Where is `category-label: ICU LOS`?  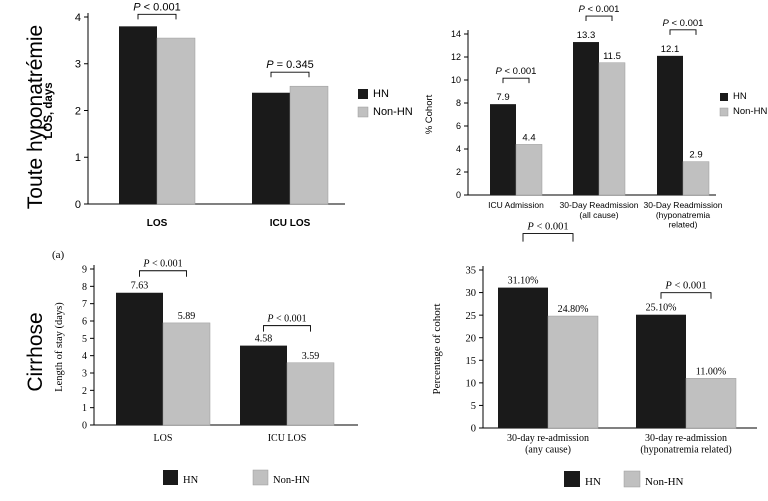 category-label: ICU LOS is located at coordinates (290, 223).